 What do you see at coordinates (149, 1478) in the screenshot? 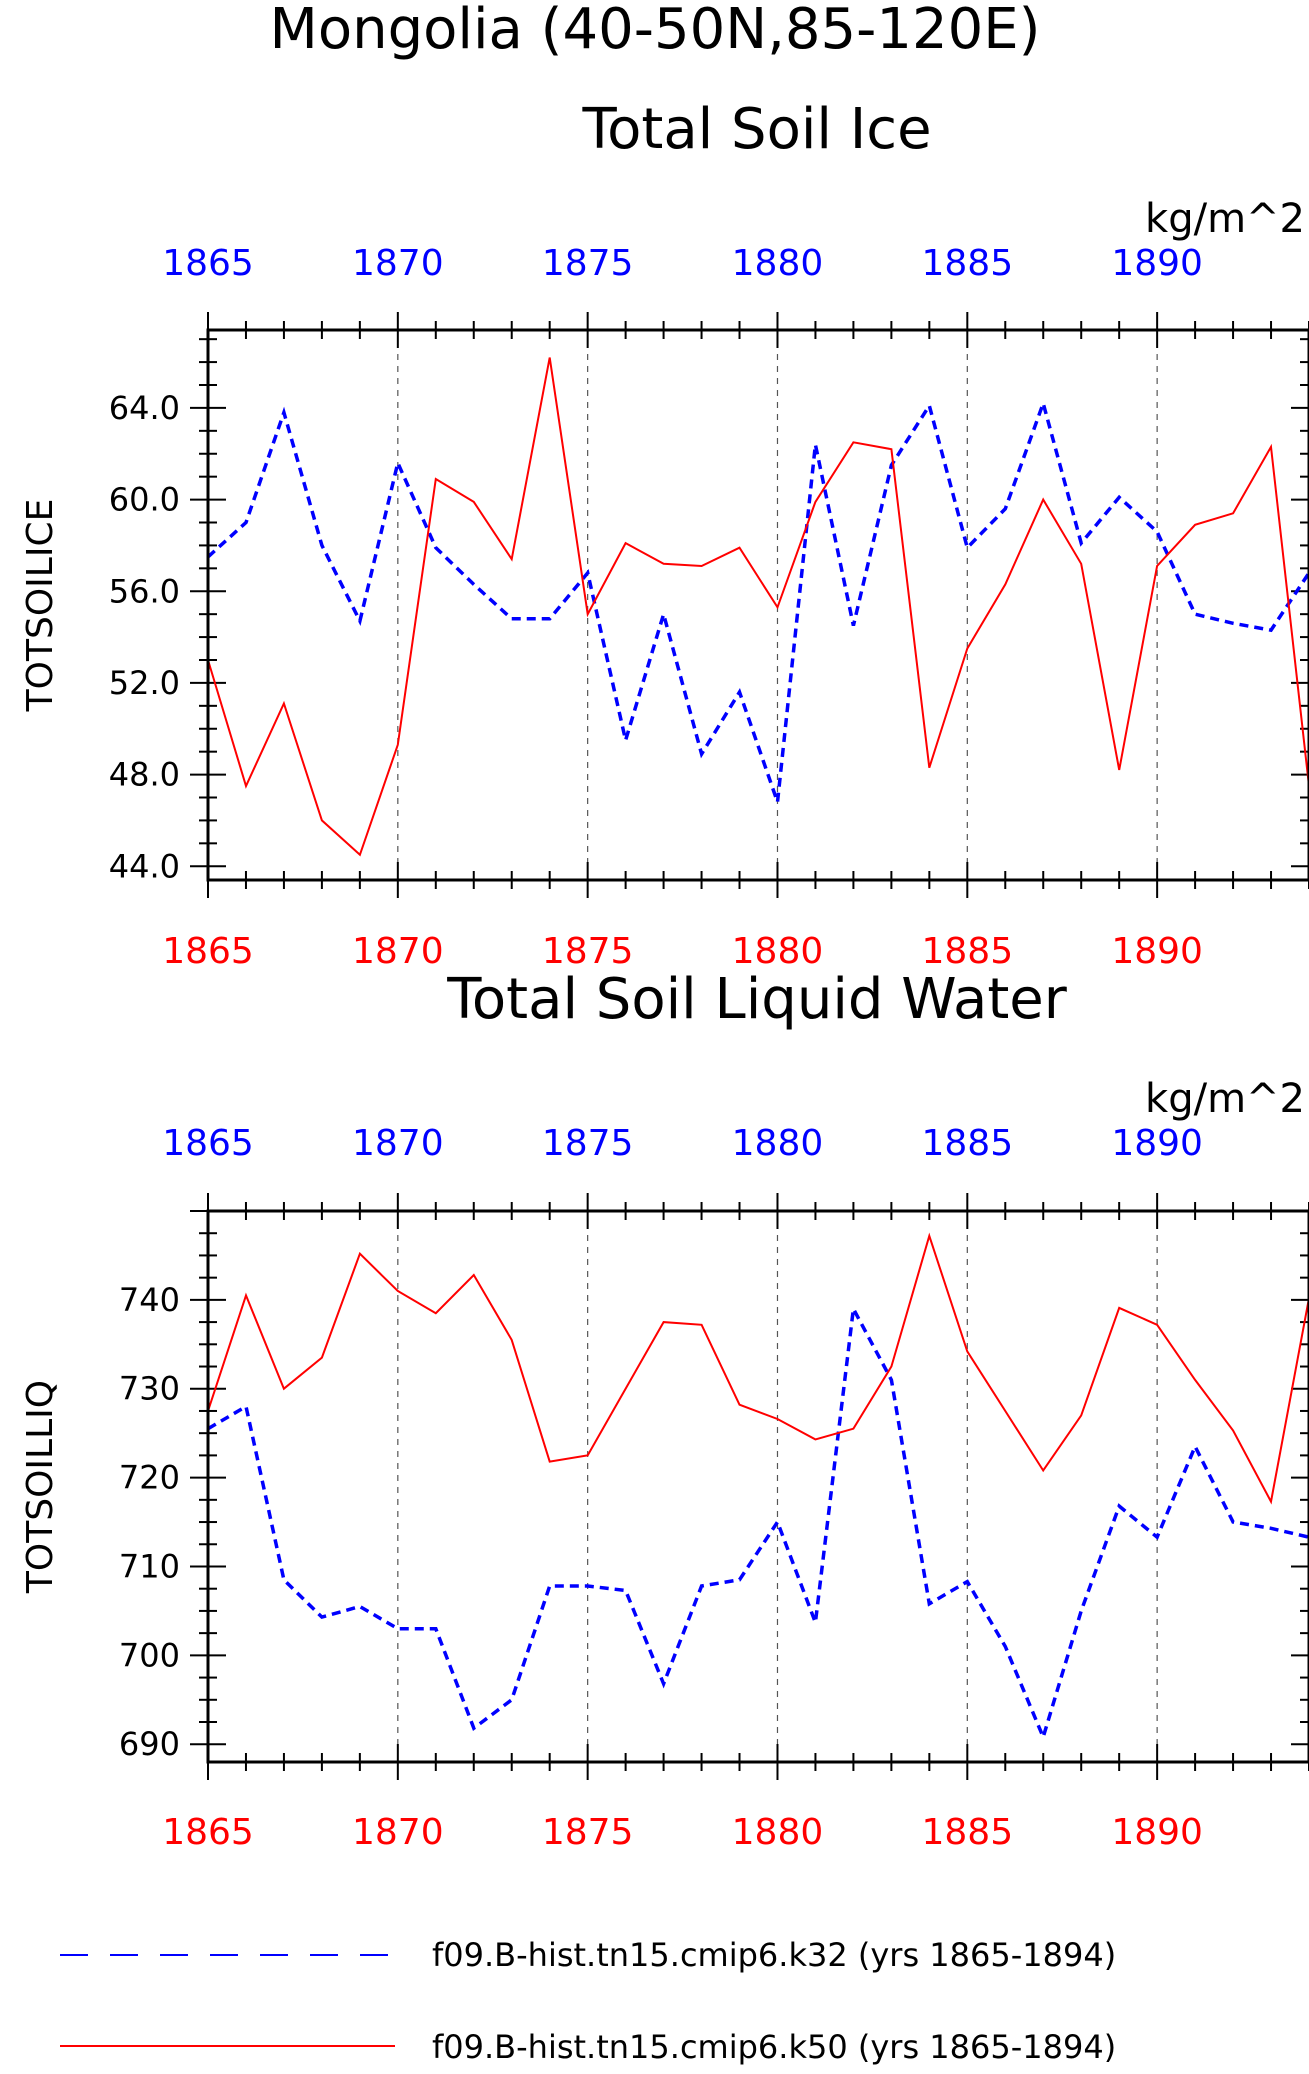
I see `y-tick-label: 720` at bounding box center [149, 1478].